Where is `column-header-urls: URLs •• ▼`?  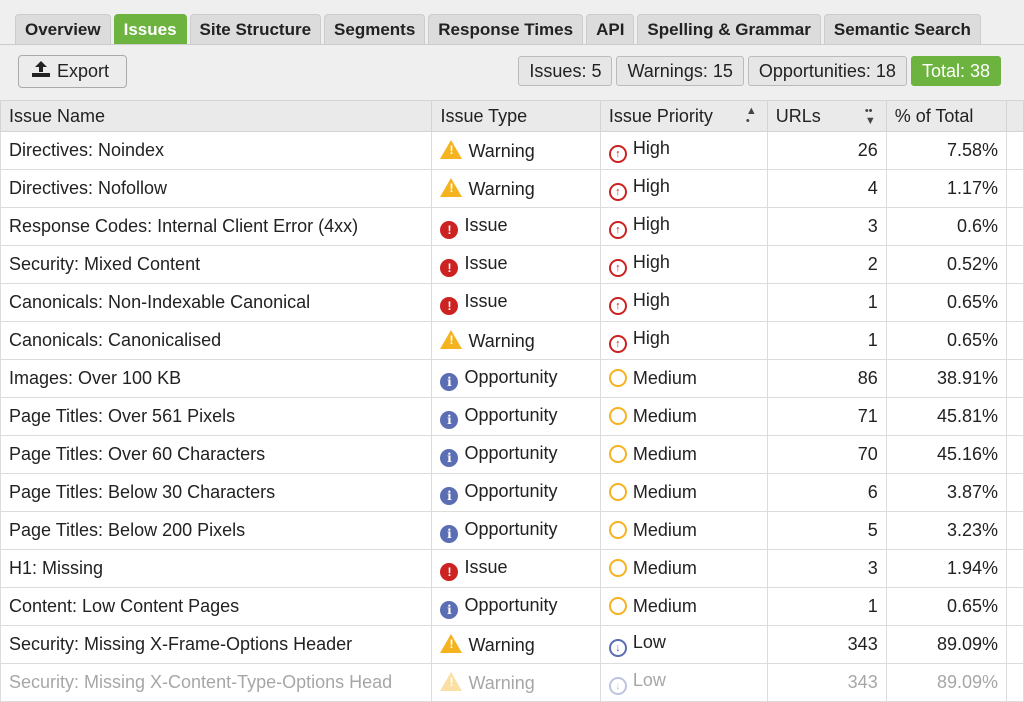 column-header-urls: URLs •• ▼ is located at coordinates (826, 116).